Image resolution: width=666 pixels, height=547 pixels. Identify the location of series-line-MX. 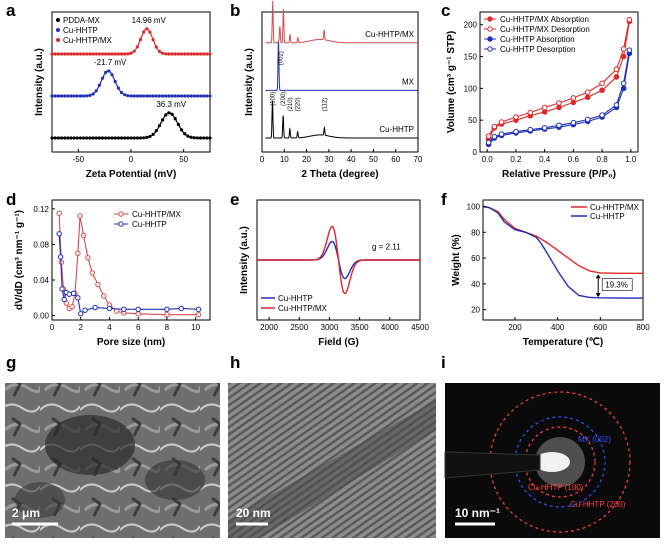
(341, 66).